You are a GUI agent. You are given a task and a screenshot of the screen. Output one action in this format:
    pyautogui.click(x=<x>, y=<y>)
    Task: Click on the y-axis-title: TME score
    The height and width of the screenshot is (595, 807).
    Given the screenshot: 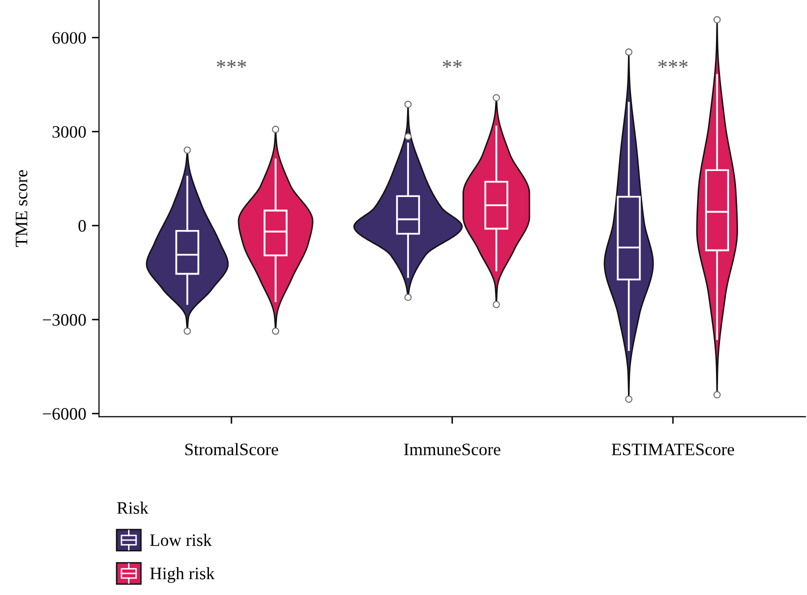 What is the action you would take?
    pyautogui.click(x=22, y=208)
    